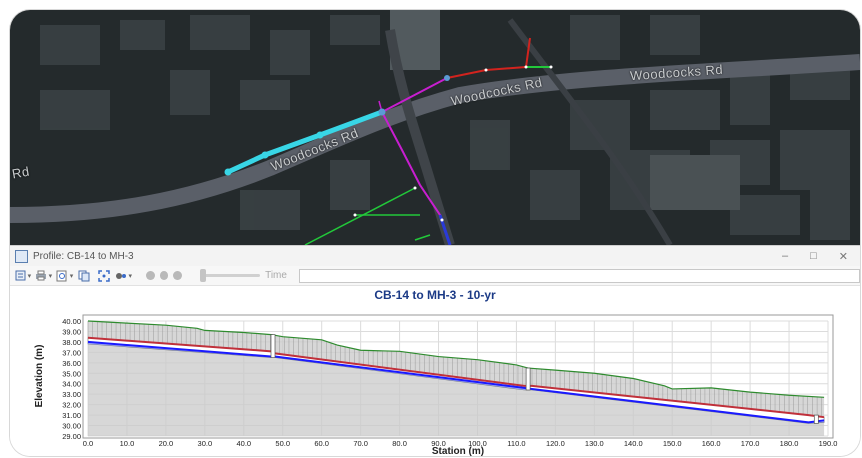 The width and height of the screenshot is (862, 458). What do you see at coordinates (477, 443) in the screenshot?
I see `x-tick-label: 100.0` at bounding box center [477, 443].